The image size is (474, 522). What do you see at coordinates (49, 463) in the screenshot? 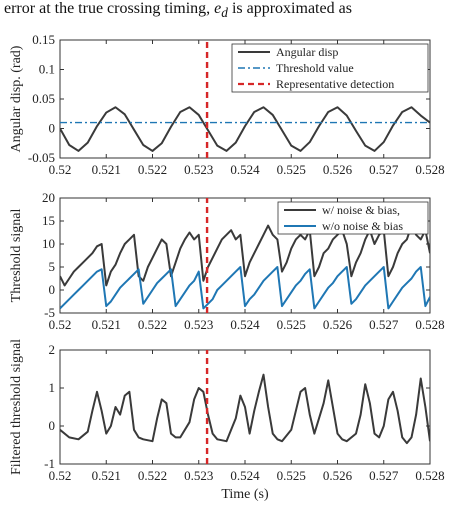
I see `y-tick-label: -1` at bounding box center [49, 463].